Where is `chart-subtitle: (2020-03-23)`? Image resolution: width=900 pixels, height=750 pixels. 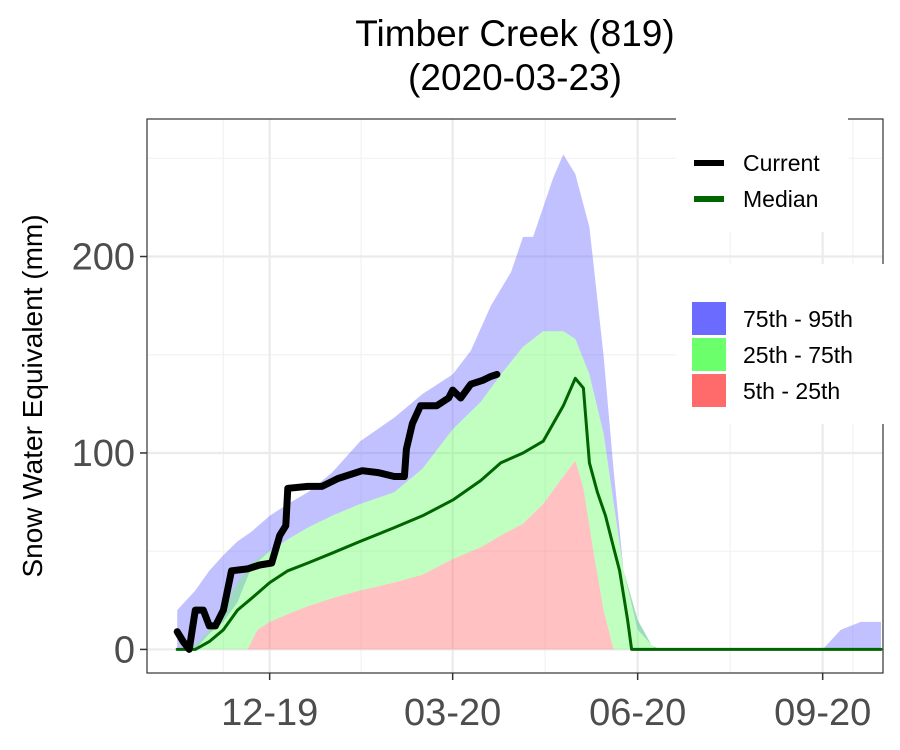 chart-subtitle: (2020-03-23) is located at coordinates (515, 77).